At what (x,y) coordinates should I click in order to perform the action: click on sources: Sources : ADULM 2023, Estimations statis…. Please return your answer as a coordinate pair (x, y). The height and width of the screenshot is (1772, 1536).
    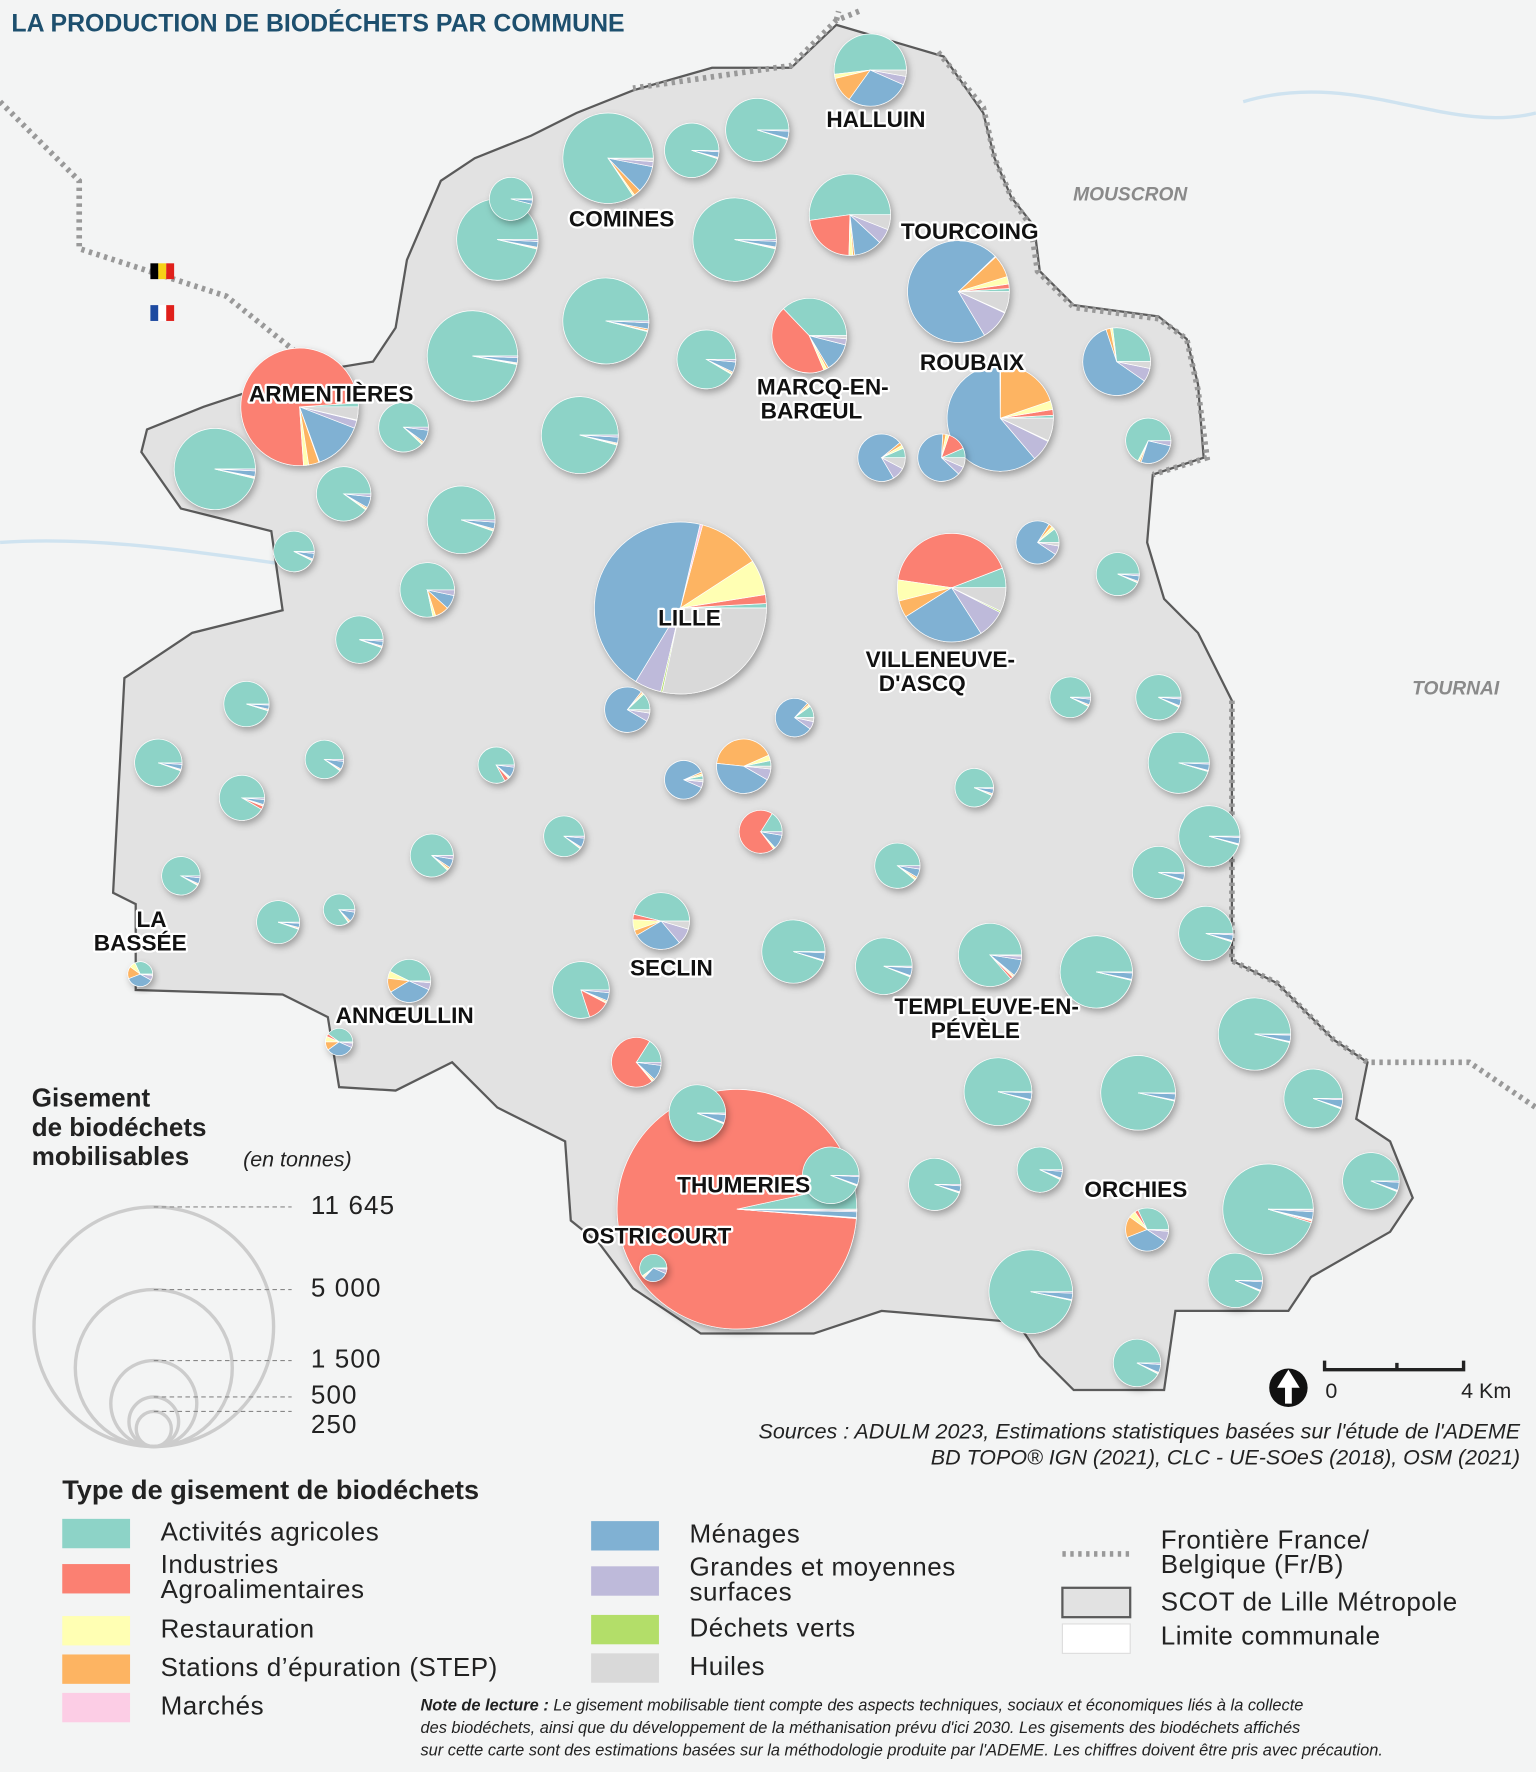
    Looking at the image, I should click on (1140, 1432).